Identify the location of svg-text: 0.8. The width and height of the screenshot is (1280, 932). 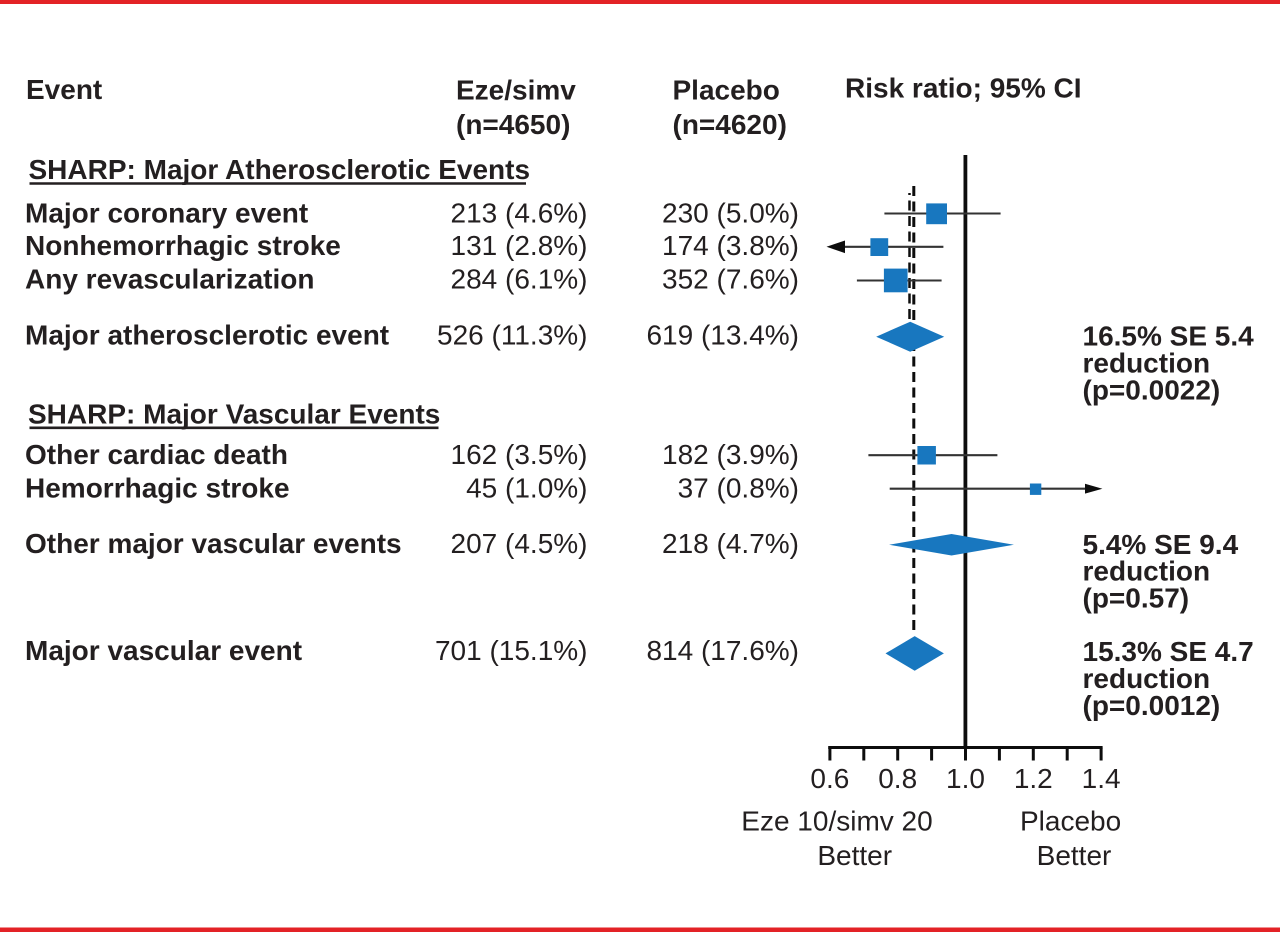
(897, 778).